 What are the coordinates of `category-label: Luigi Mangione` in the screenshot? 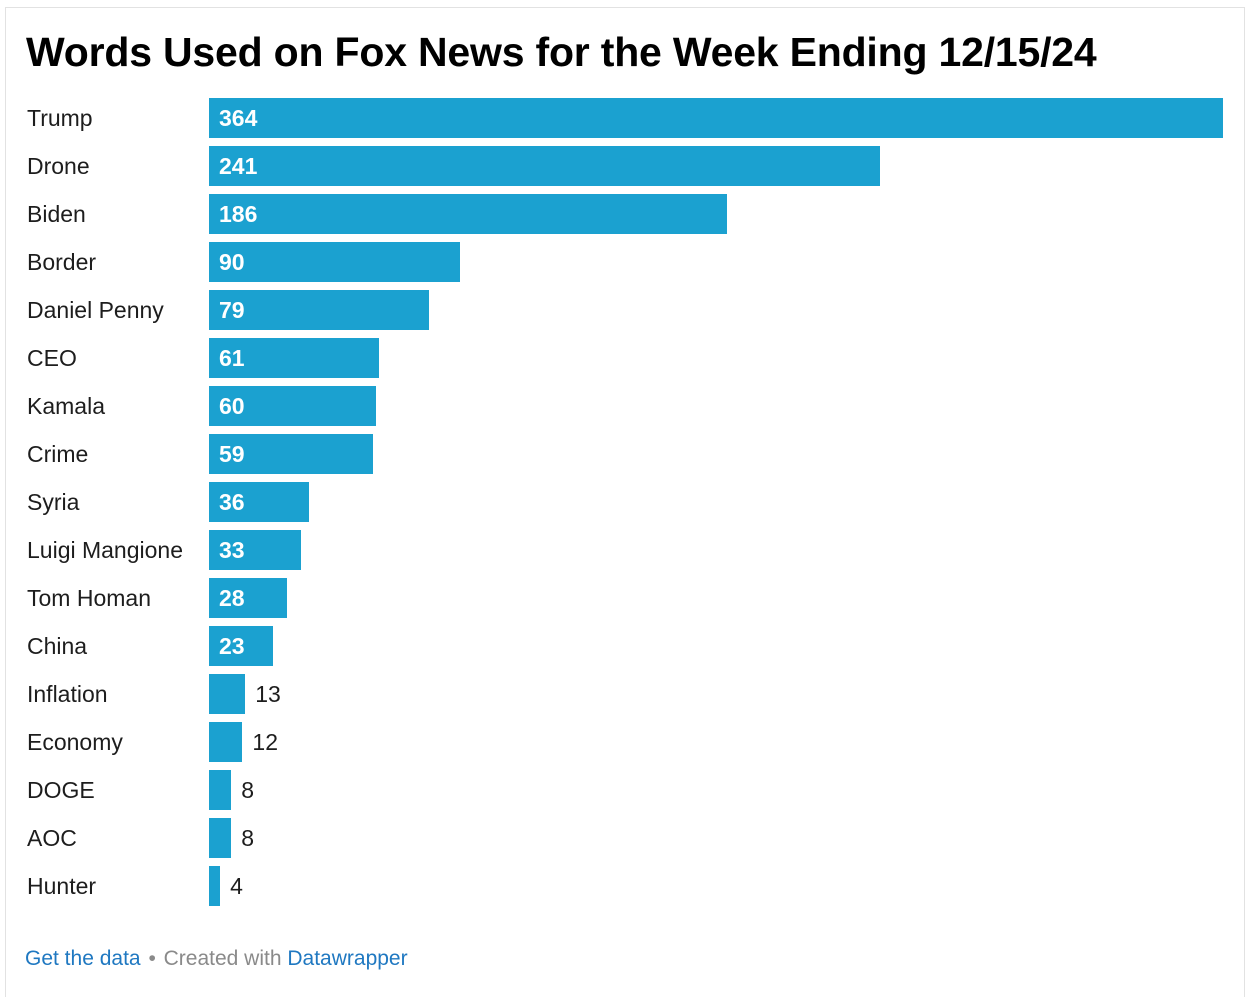 It's located at (105, 550).